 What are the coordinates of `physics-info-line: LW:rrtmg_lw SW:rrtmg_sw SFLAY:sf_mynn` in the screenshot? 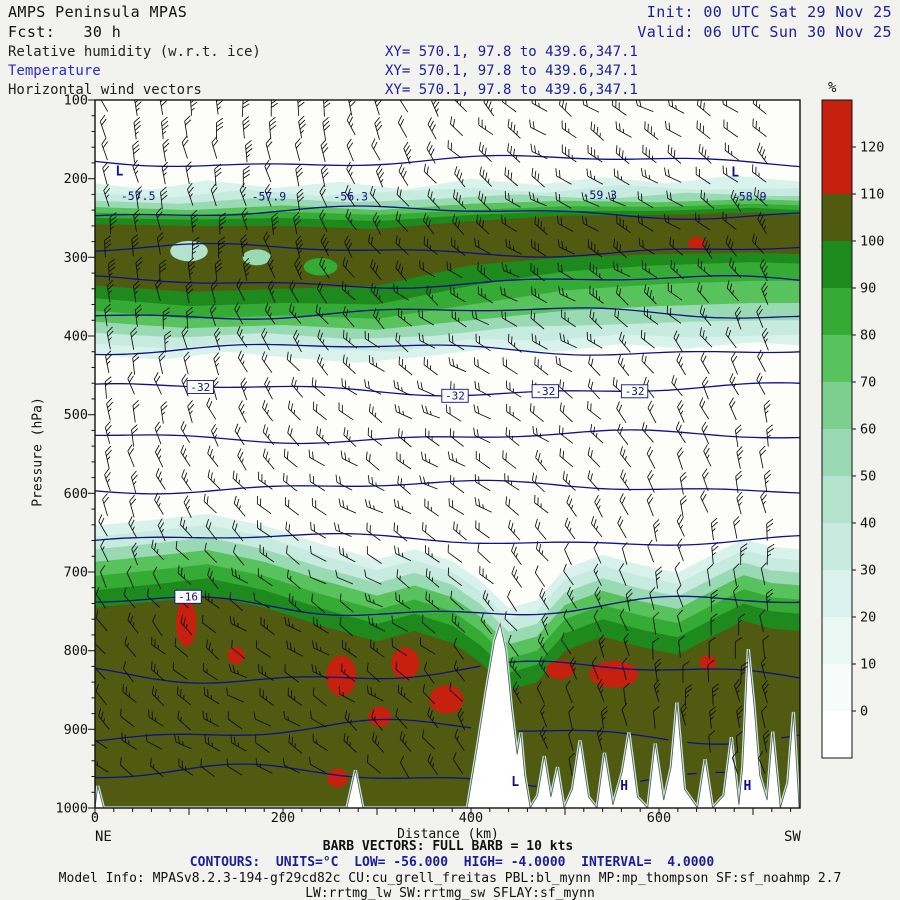 It's located at (450, 893).